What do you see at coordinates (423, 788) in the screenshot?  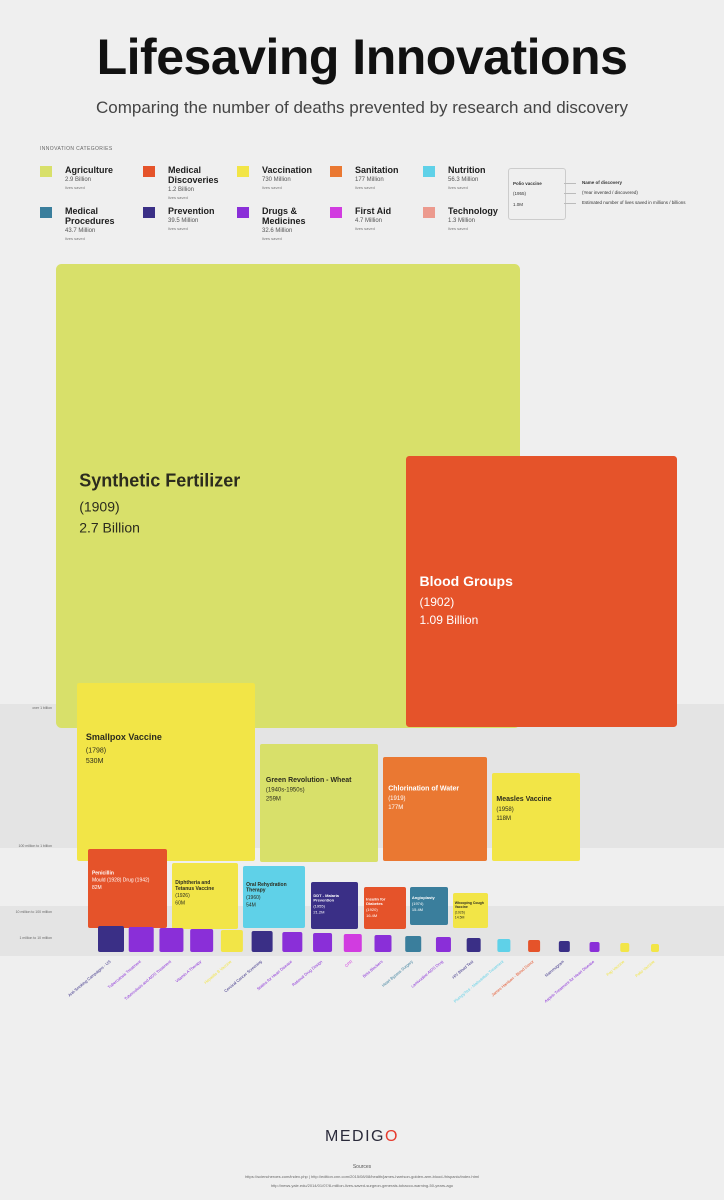 I see `label-name: Chlorination of Water` at bounding box center [423, 788].